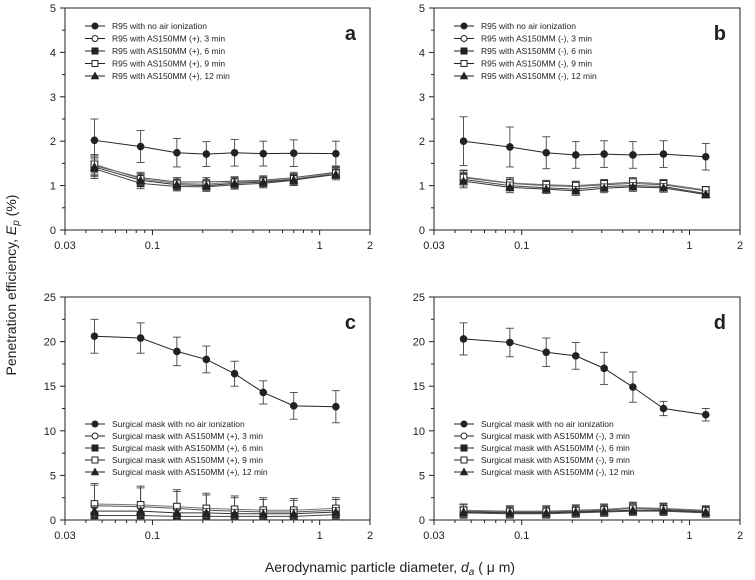 The height and width of the screenshot is (580, 755). What do you see at coordinates (536, 51) in the screenshot?
I see `legend-entry: R95 with AS150MM (-), 6 min` at bounding box center [536, 51].